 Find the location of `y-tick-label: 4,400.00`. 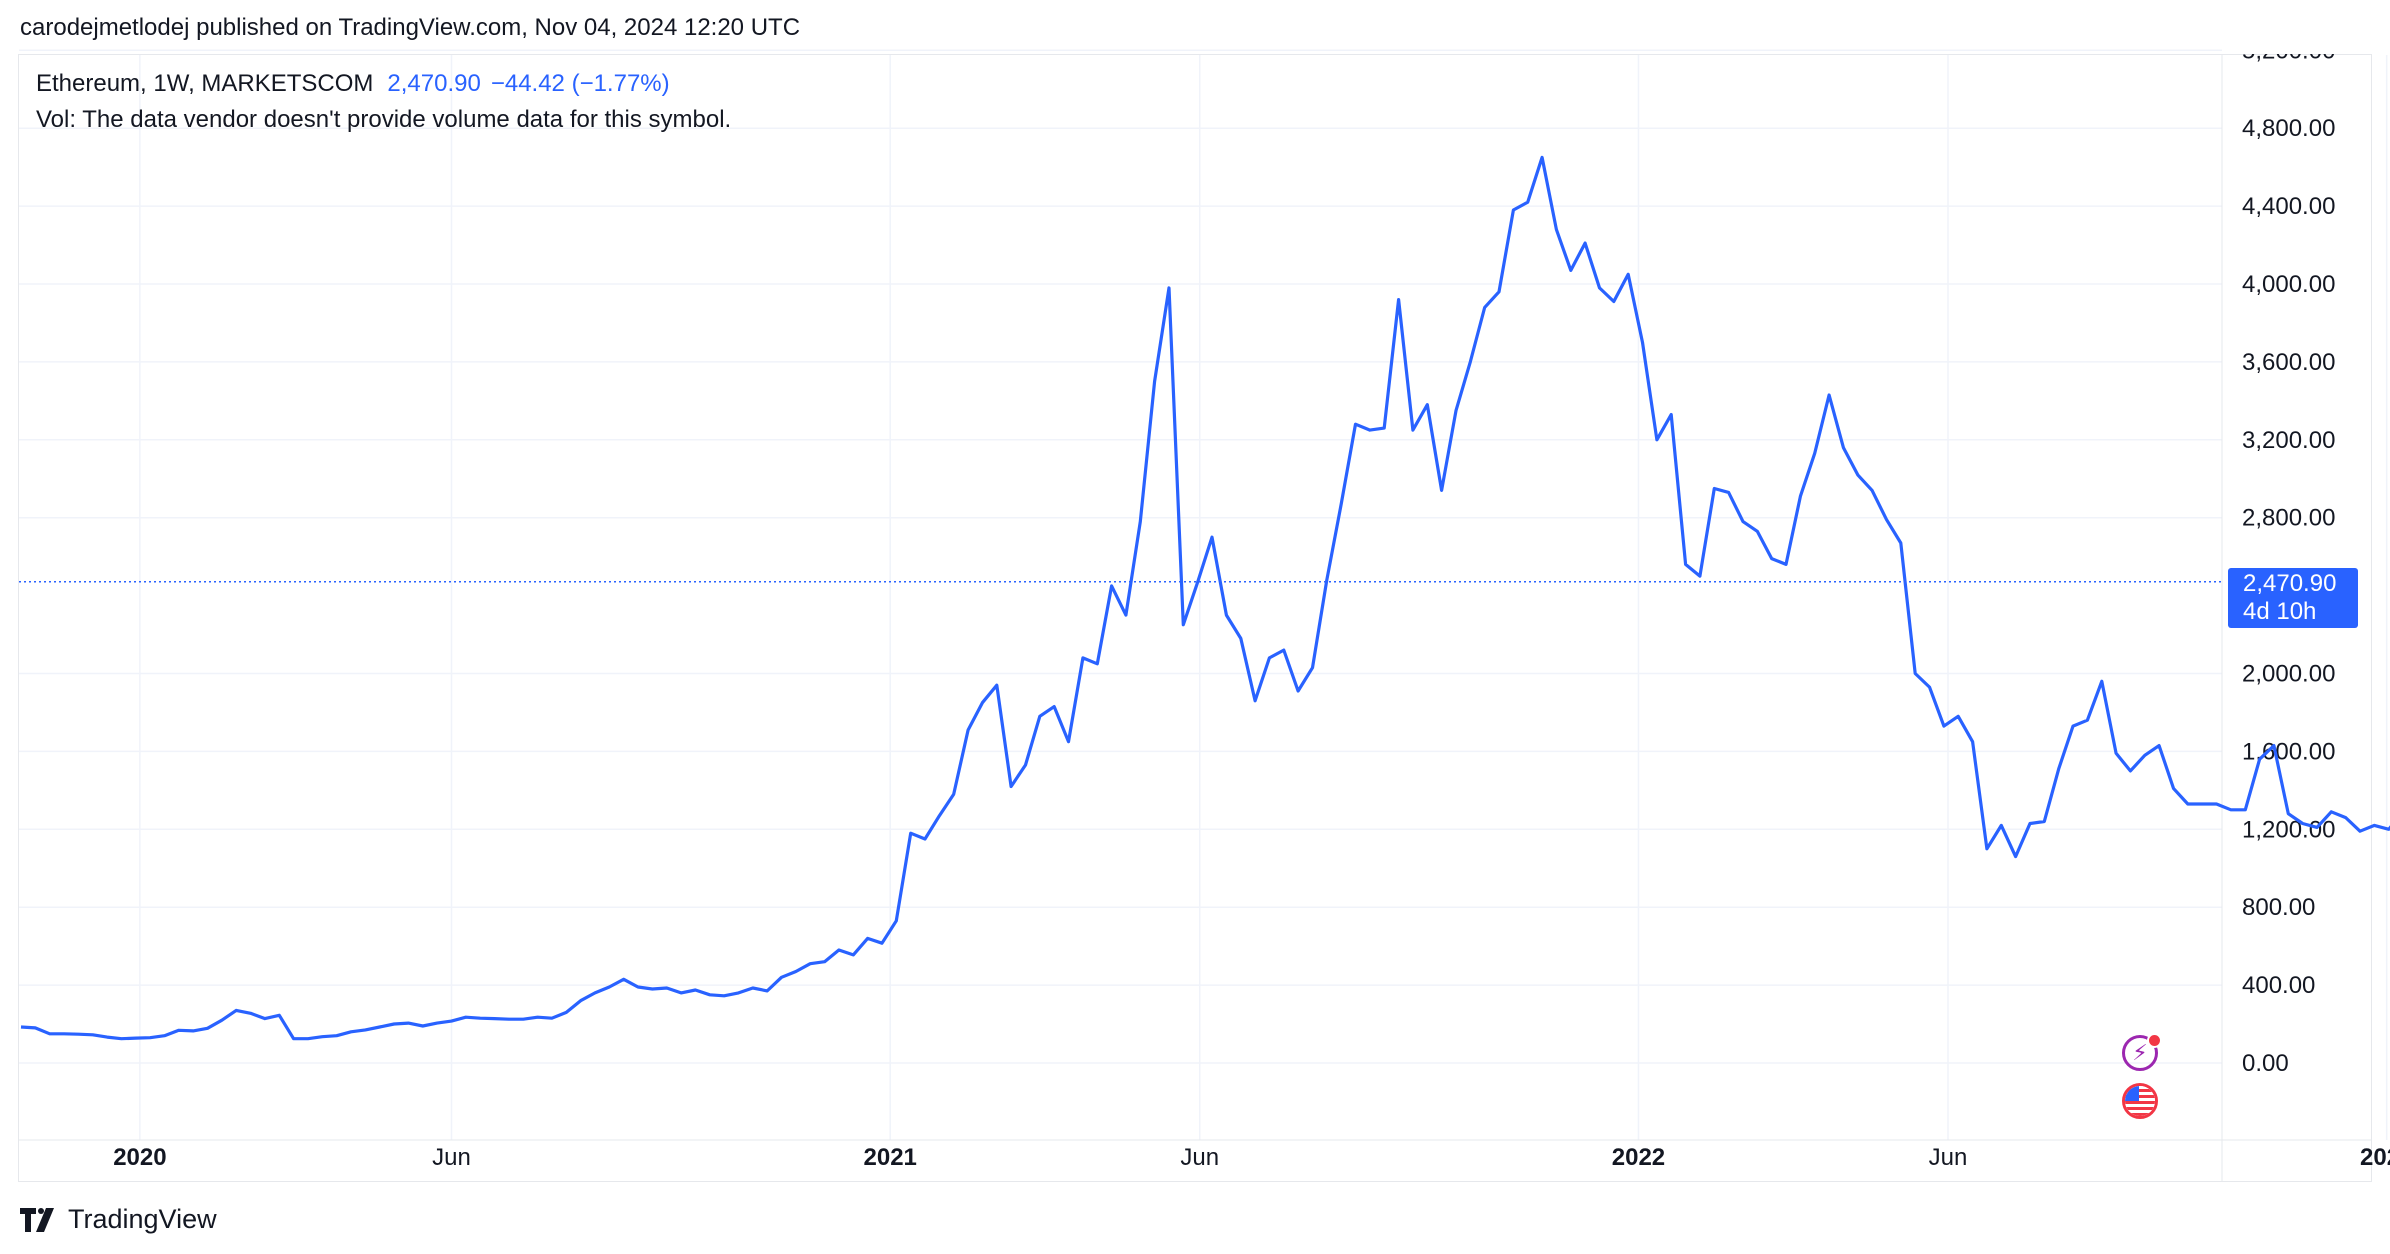

y-tick-label: 4,400.00 is located at coordinates (2288, 206).